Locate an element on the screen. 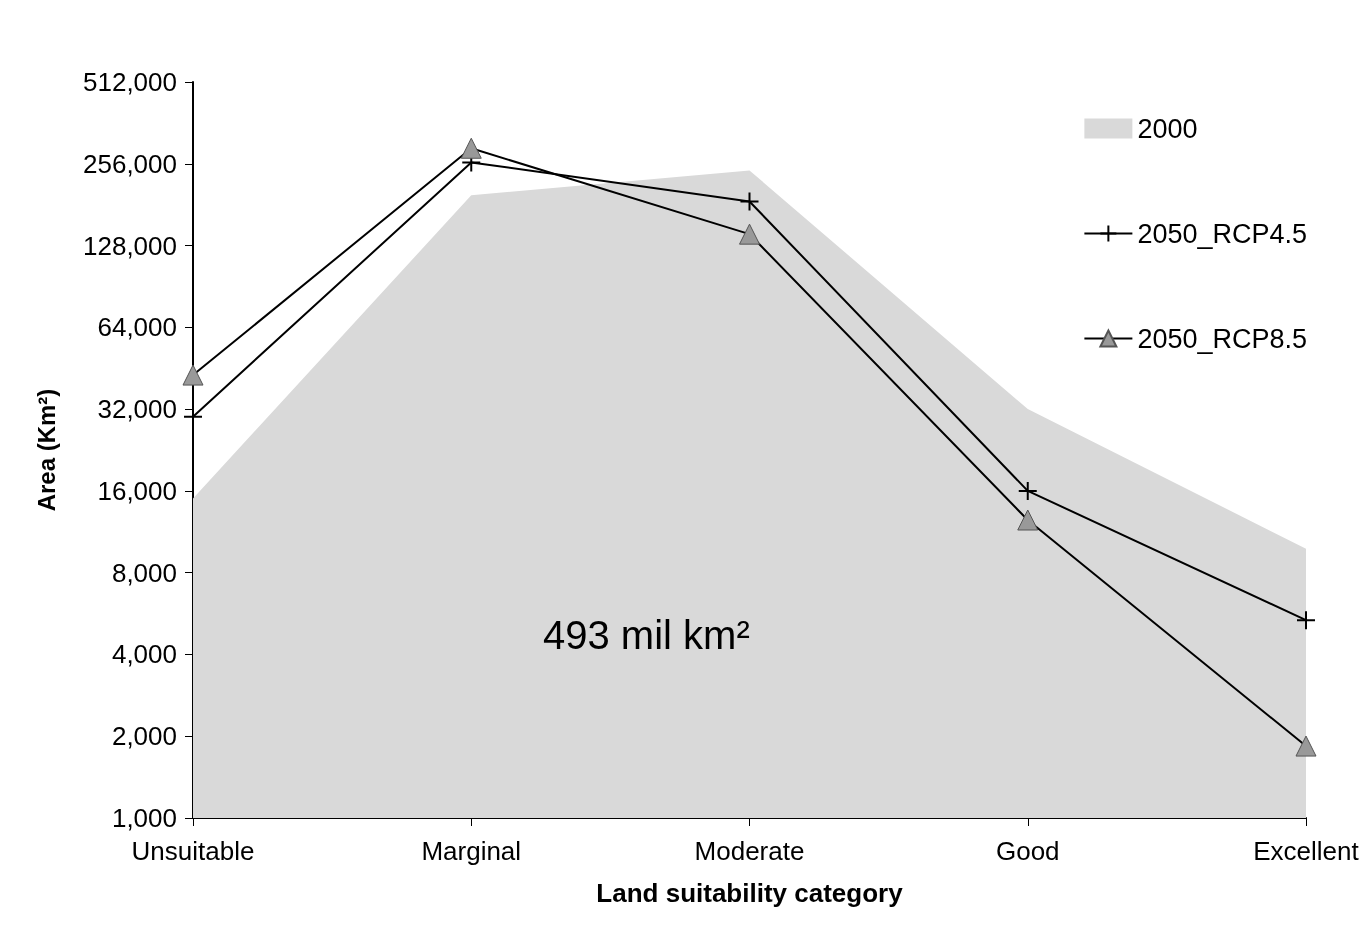 The image size is (1372, 926). x-tick-label: Marginal is located at coordinates (471, 851).